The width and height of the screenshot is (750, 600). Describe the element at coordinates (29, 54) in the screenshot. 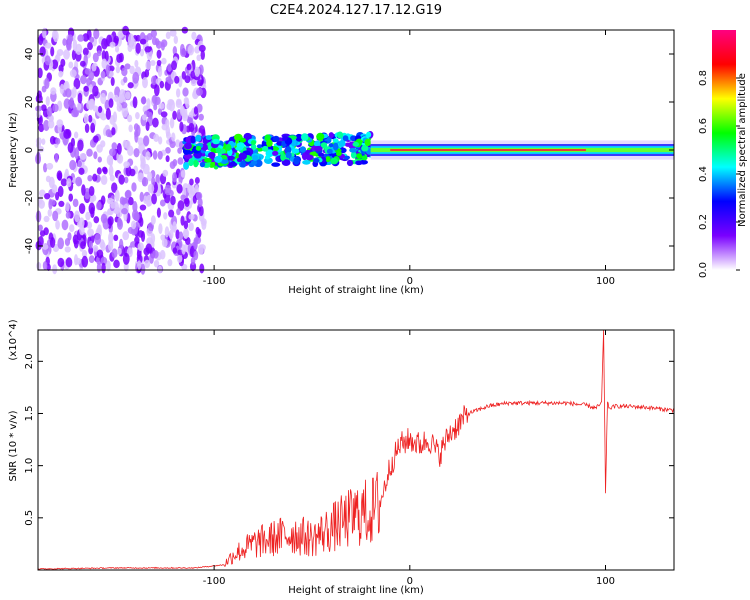

I see `y-tick-label: 40` at that location.